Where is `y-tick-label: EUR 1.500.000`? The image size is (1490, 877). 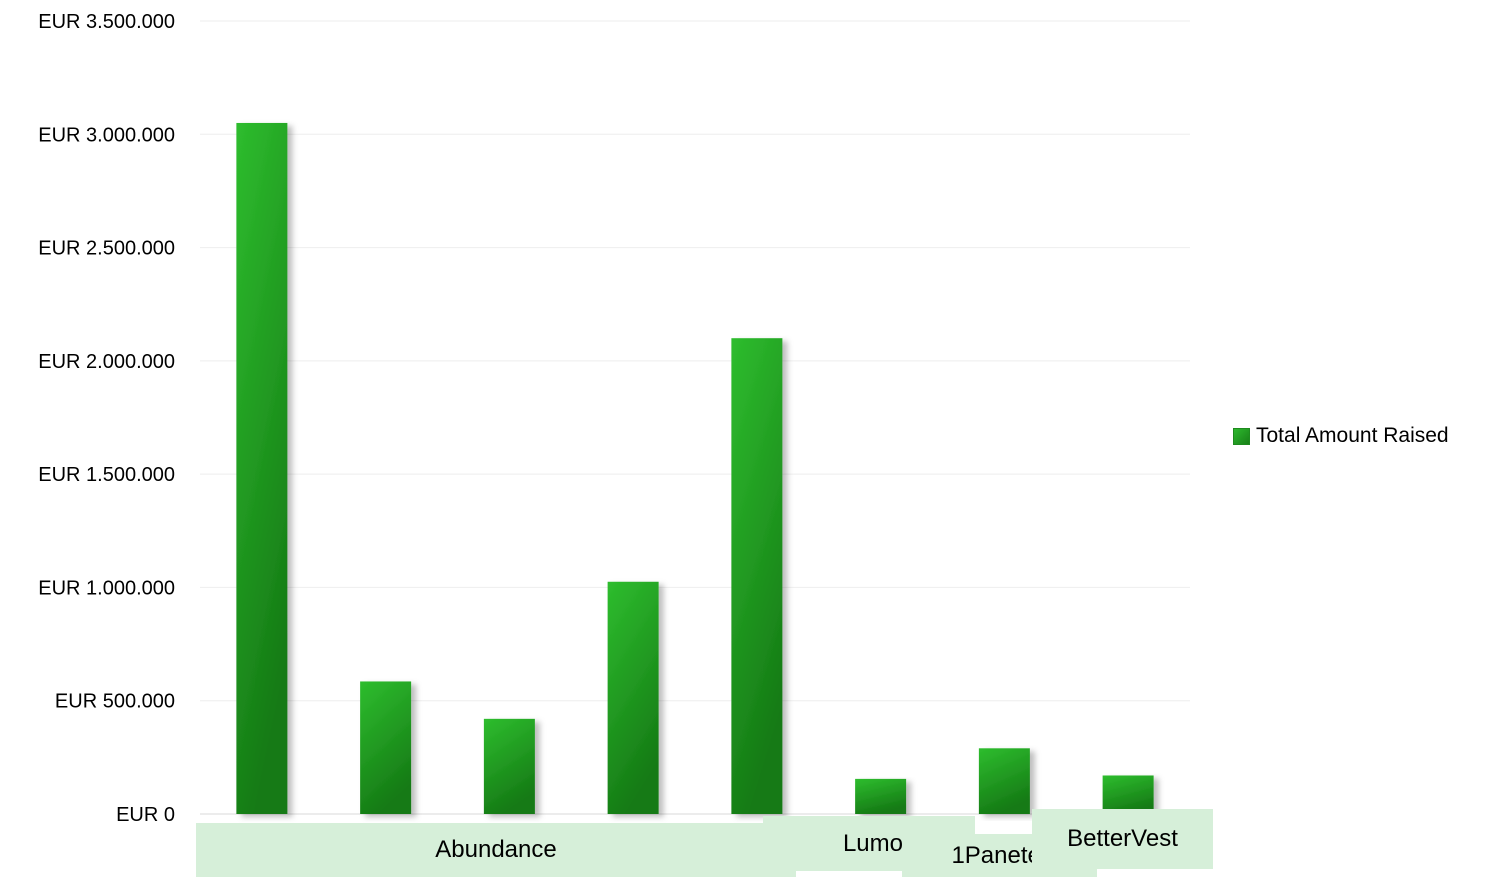 y-tick-label: EUR 1.500.000 is located at coordinates (106, 475).